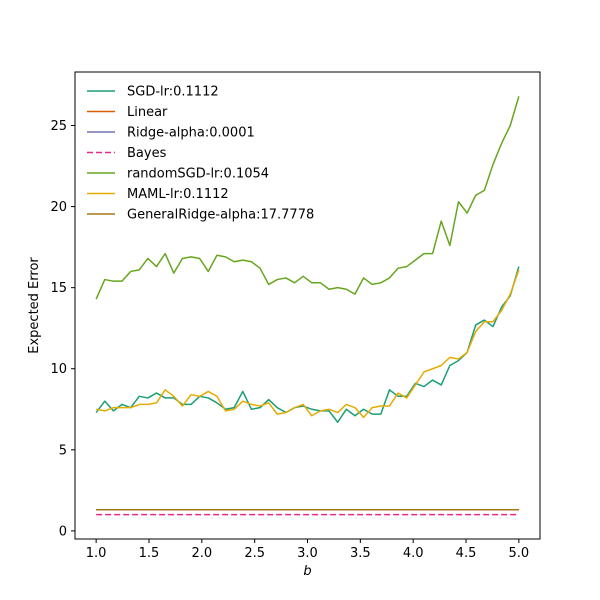  I want to click on x-axis: 1.0 1.5 2.0 2.5 3.0 3.5 4.0 4.5 5.0, so click(307, 550).